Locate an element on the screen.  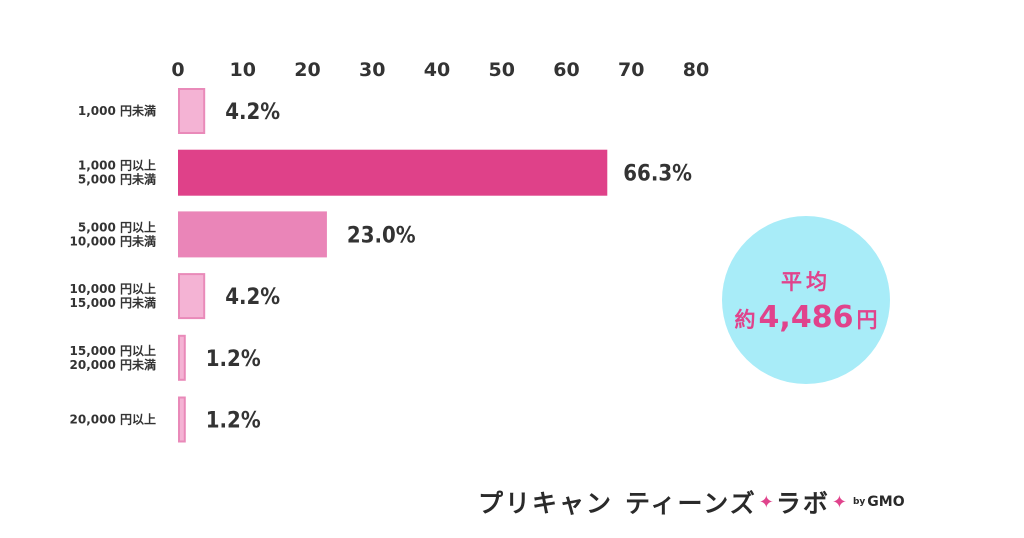
category-label: 20,000 円未満 is located at coordinates (113, 364).